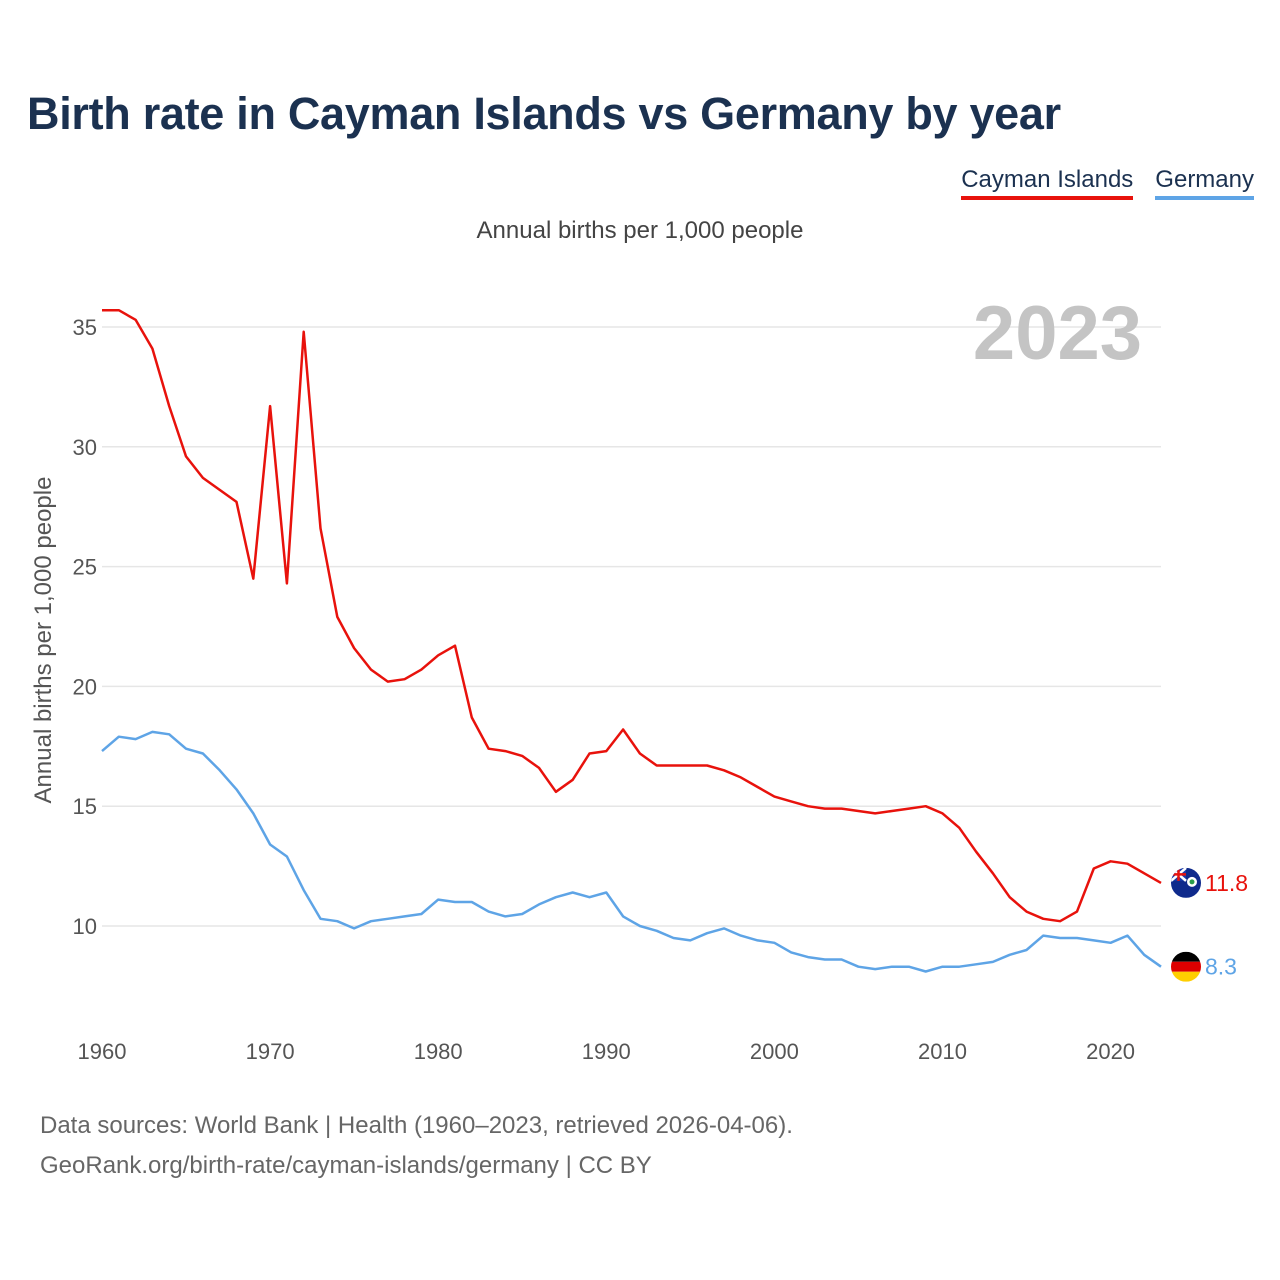 The width and height of the screenshot is (1280, 1280). Describe the element at coordinates (85, 327) in the screenshot. I see `y-tick-label: 35` at that location.